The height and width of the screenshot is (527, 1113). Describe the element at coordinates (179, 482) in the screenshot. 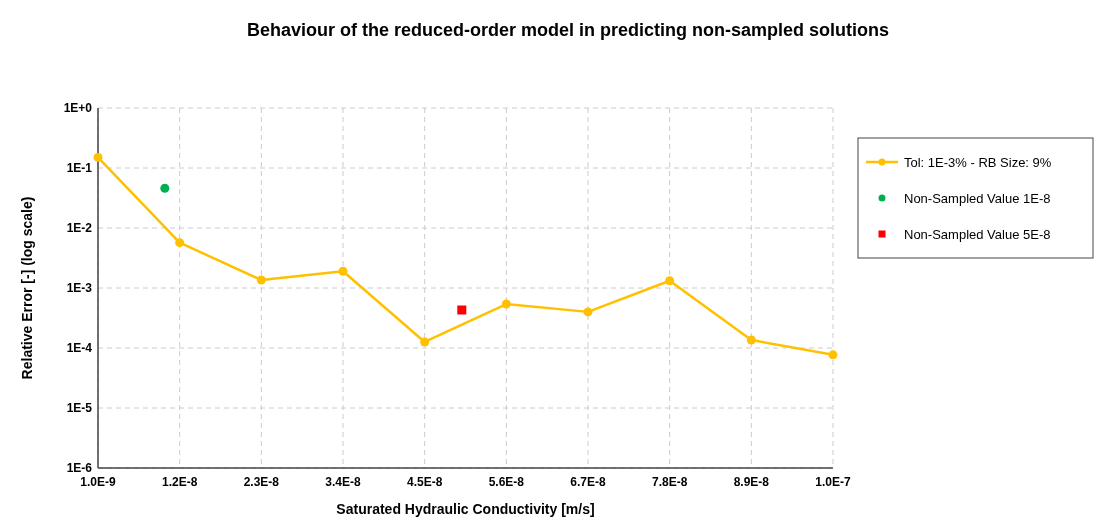

I see `x-tick-label: 1.2E-8` at that location.